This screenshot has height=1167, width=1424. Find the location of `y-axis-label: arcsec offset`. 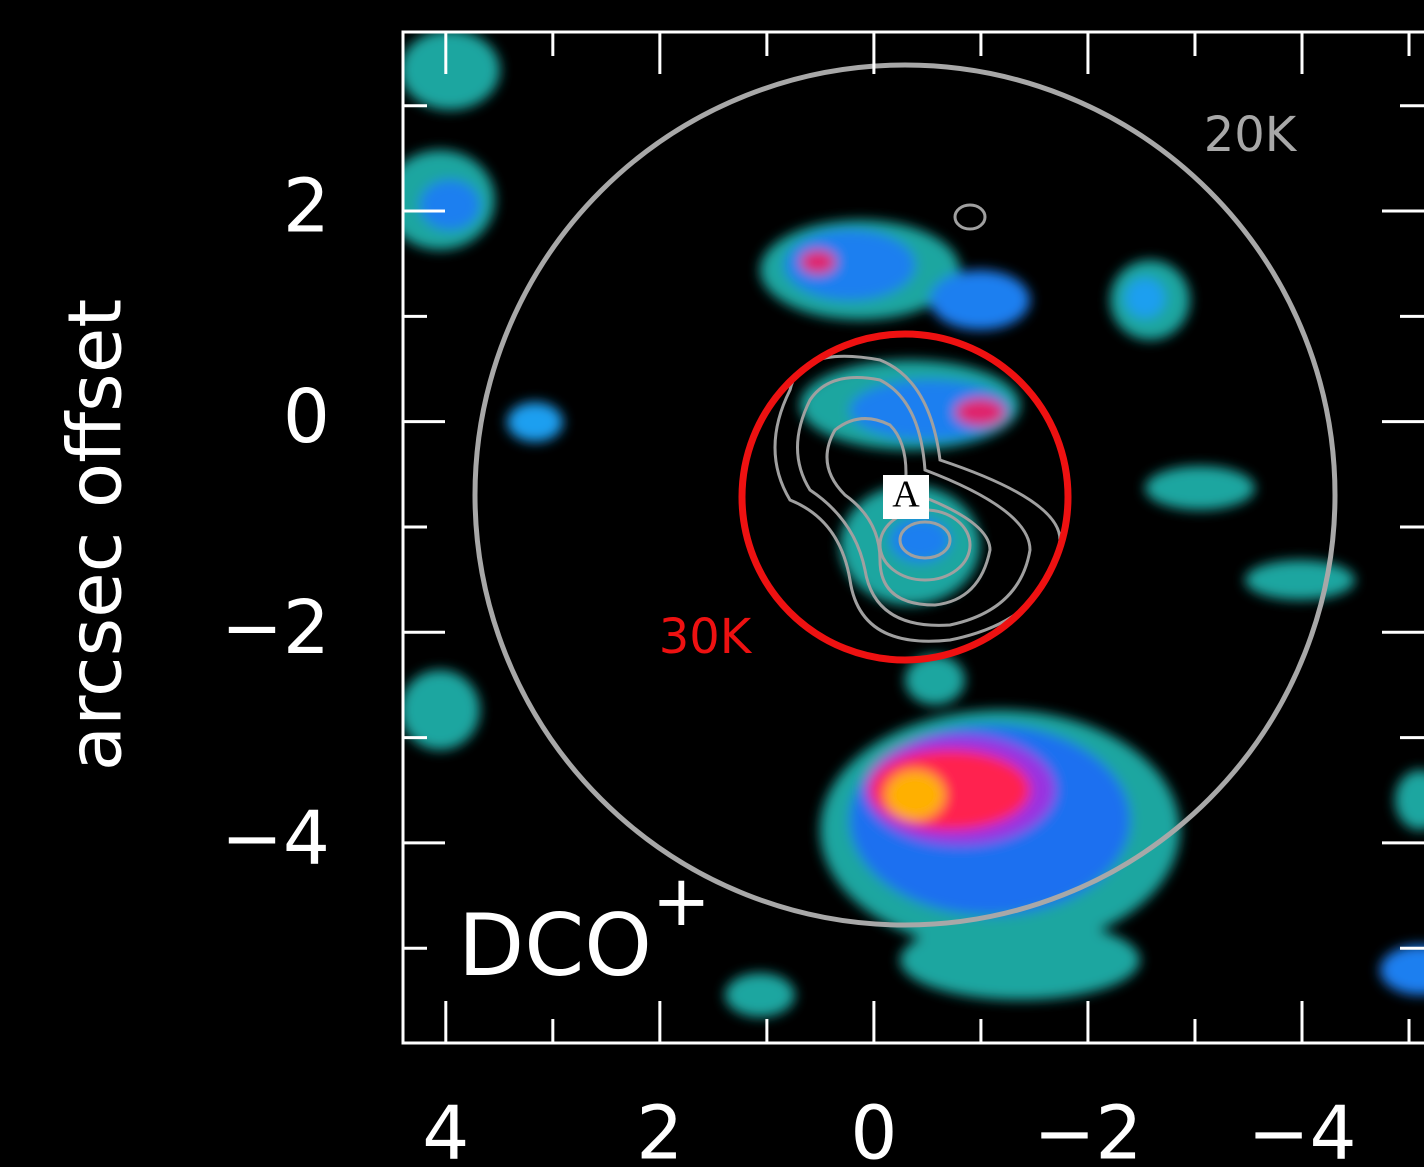

y-axis-label: arcsec offset is located at coordinates (96, 535).